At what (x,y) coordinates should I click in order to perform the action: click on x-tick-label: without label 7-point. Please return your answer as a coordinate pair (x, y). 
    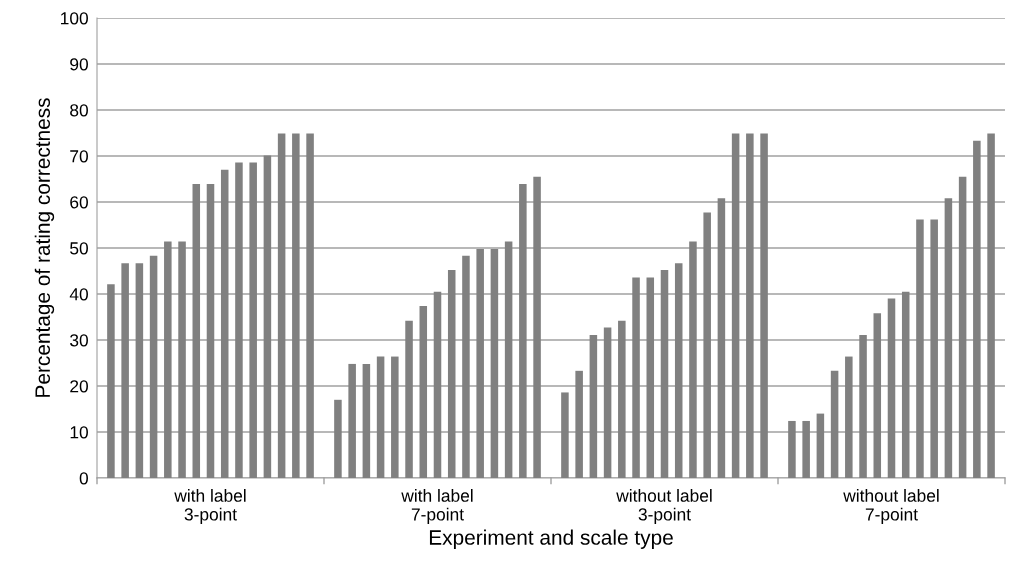
    Looking at the image, I should click on (891, 506).